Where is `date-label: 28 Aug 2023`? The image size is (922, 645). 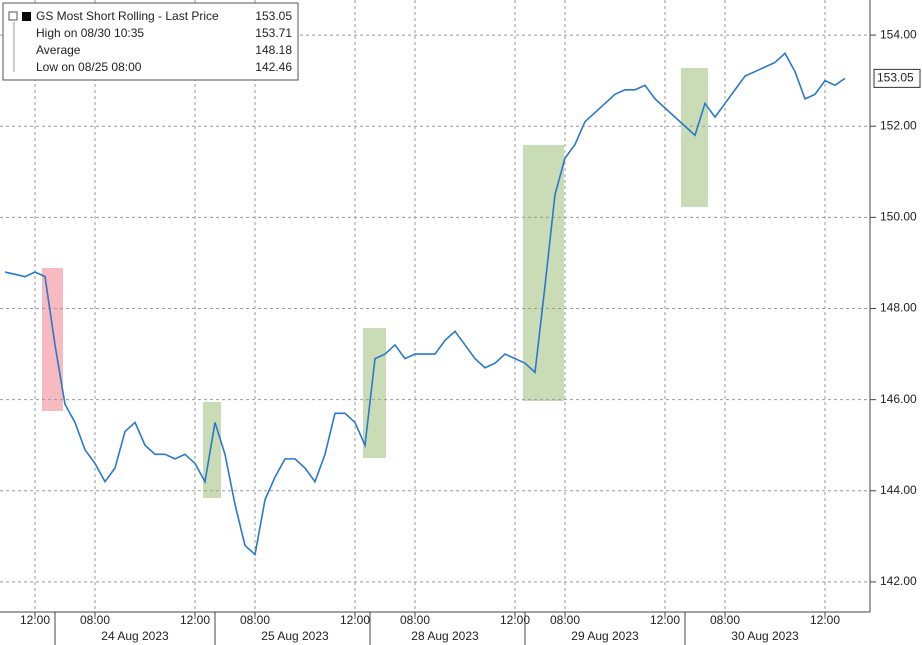 date-label: 28 Aug 2023 is located at coordinates (445, 636).